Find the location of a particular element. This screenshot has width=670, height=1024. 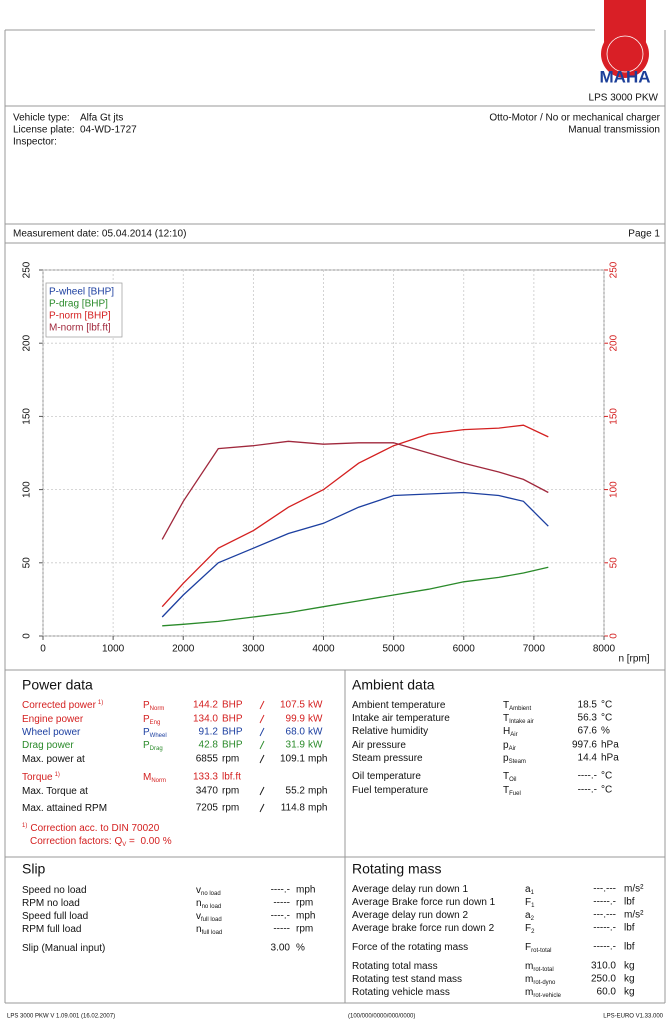

row-label: Max. Torque at is located at coordinates (55, 791).